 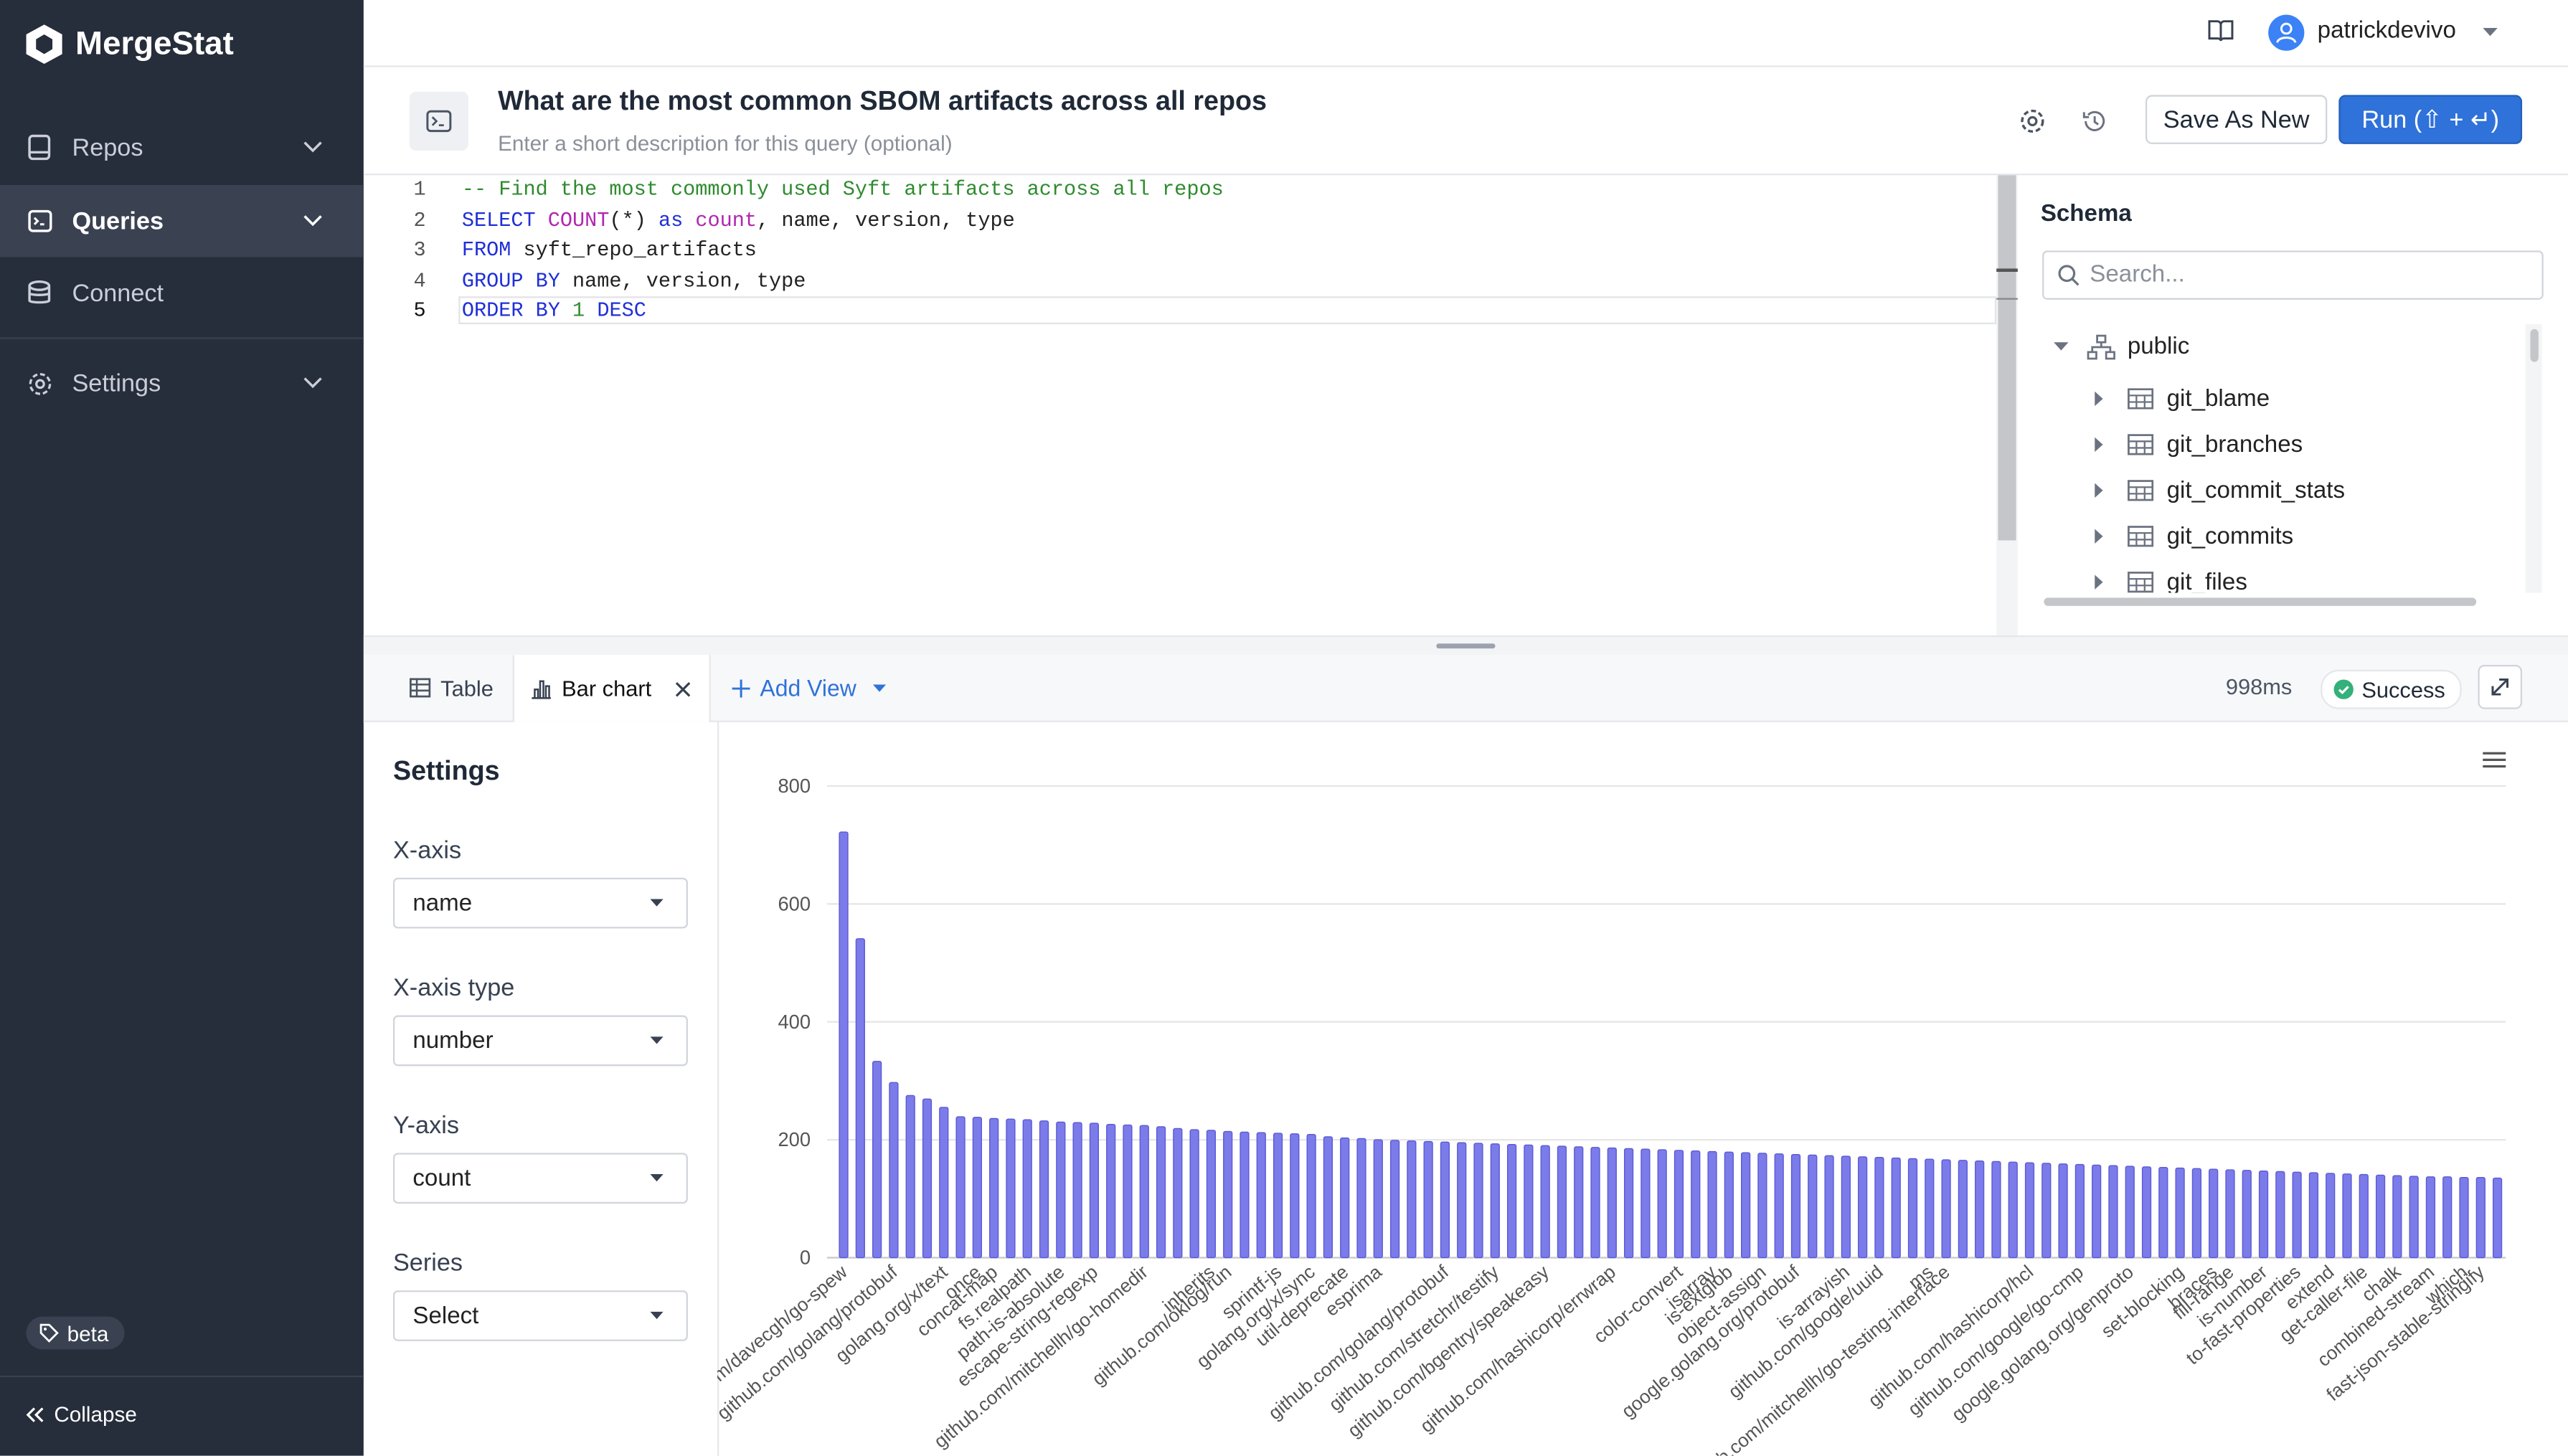 I want to click on tree-item: git_blame, so click(x=2281, y=399).